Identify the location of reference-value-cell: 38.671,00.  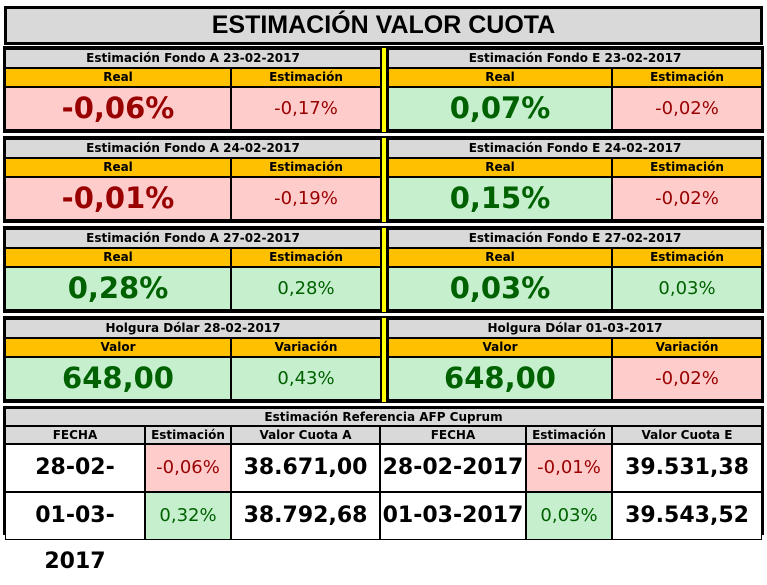
(305, 468).